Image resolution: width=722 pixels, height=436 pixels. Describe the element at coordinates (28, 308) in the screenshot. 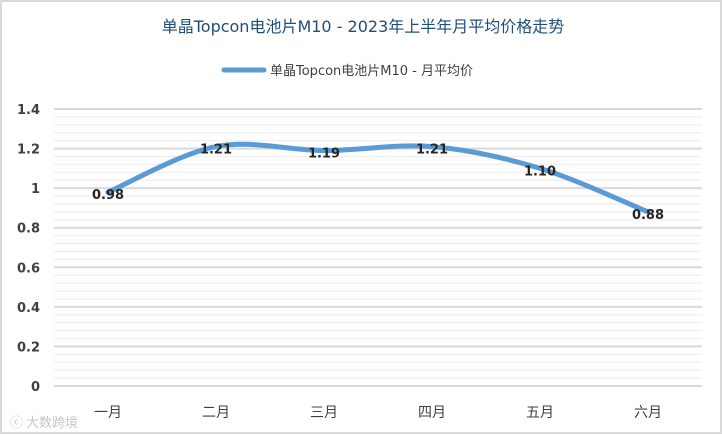

I see `y-tick-label: 0.4` at that location.